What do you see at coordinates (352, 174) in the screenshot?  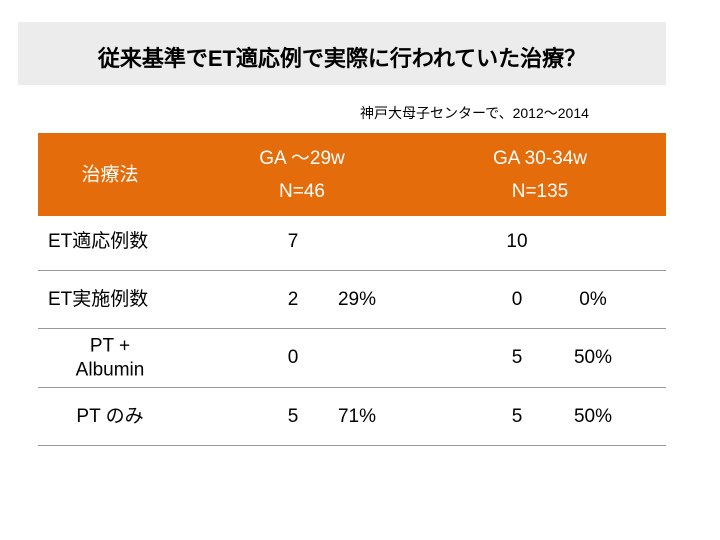 I see `table-header` at bounding box center [352, 174].